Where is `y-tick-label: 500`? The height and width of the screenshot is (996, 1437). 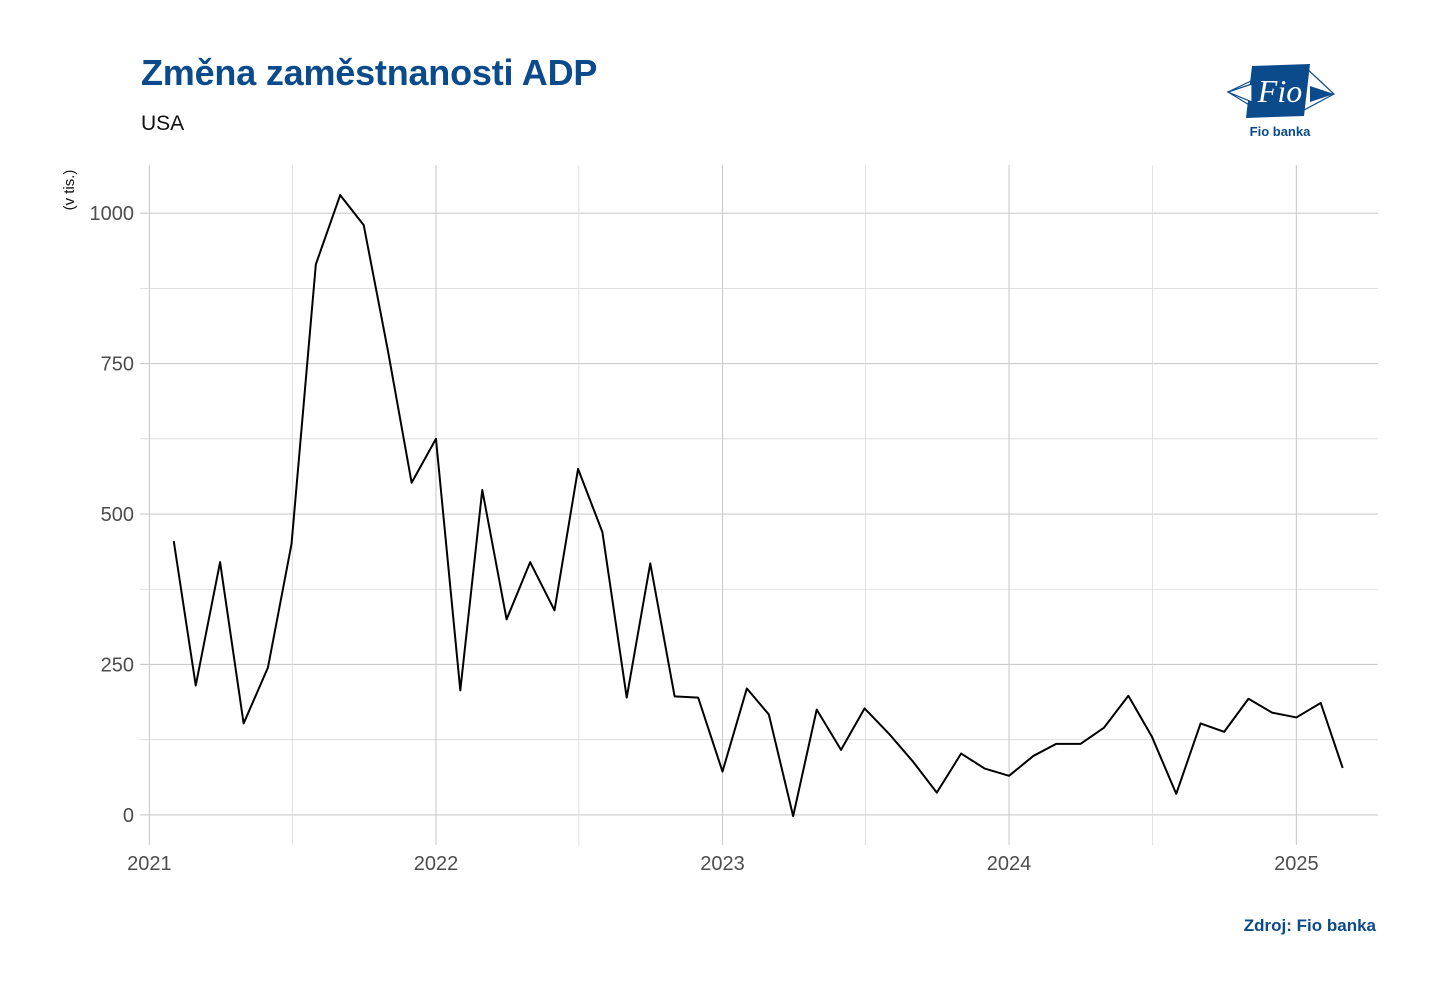 y-tick-label: 500 is located at coordinates (117, 515).